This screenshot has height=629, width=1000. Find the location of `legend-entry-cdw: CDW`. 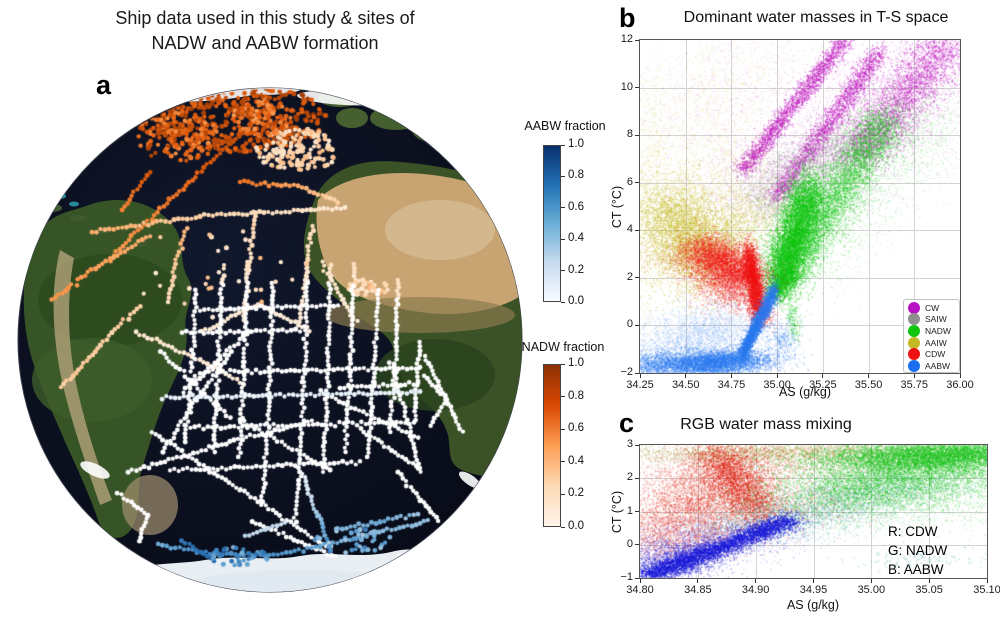

legend-entry-cdw: CDW is located at coordinates (931, 354).